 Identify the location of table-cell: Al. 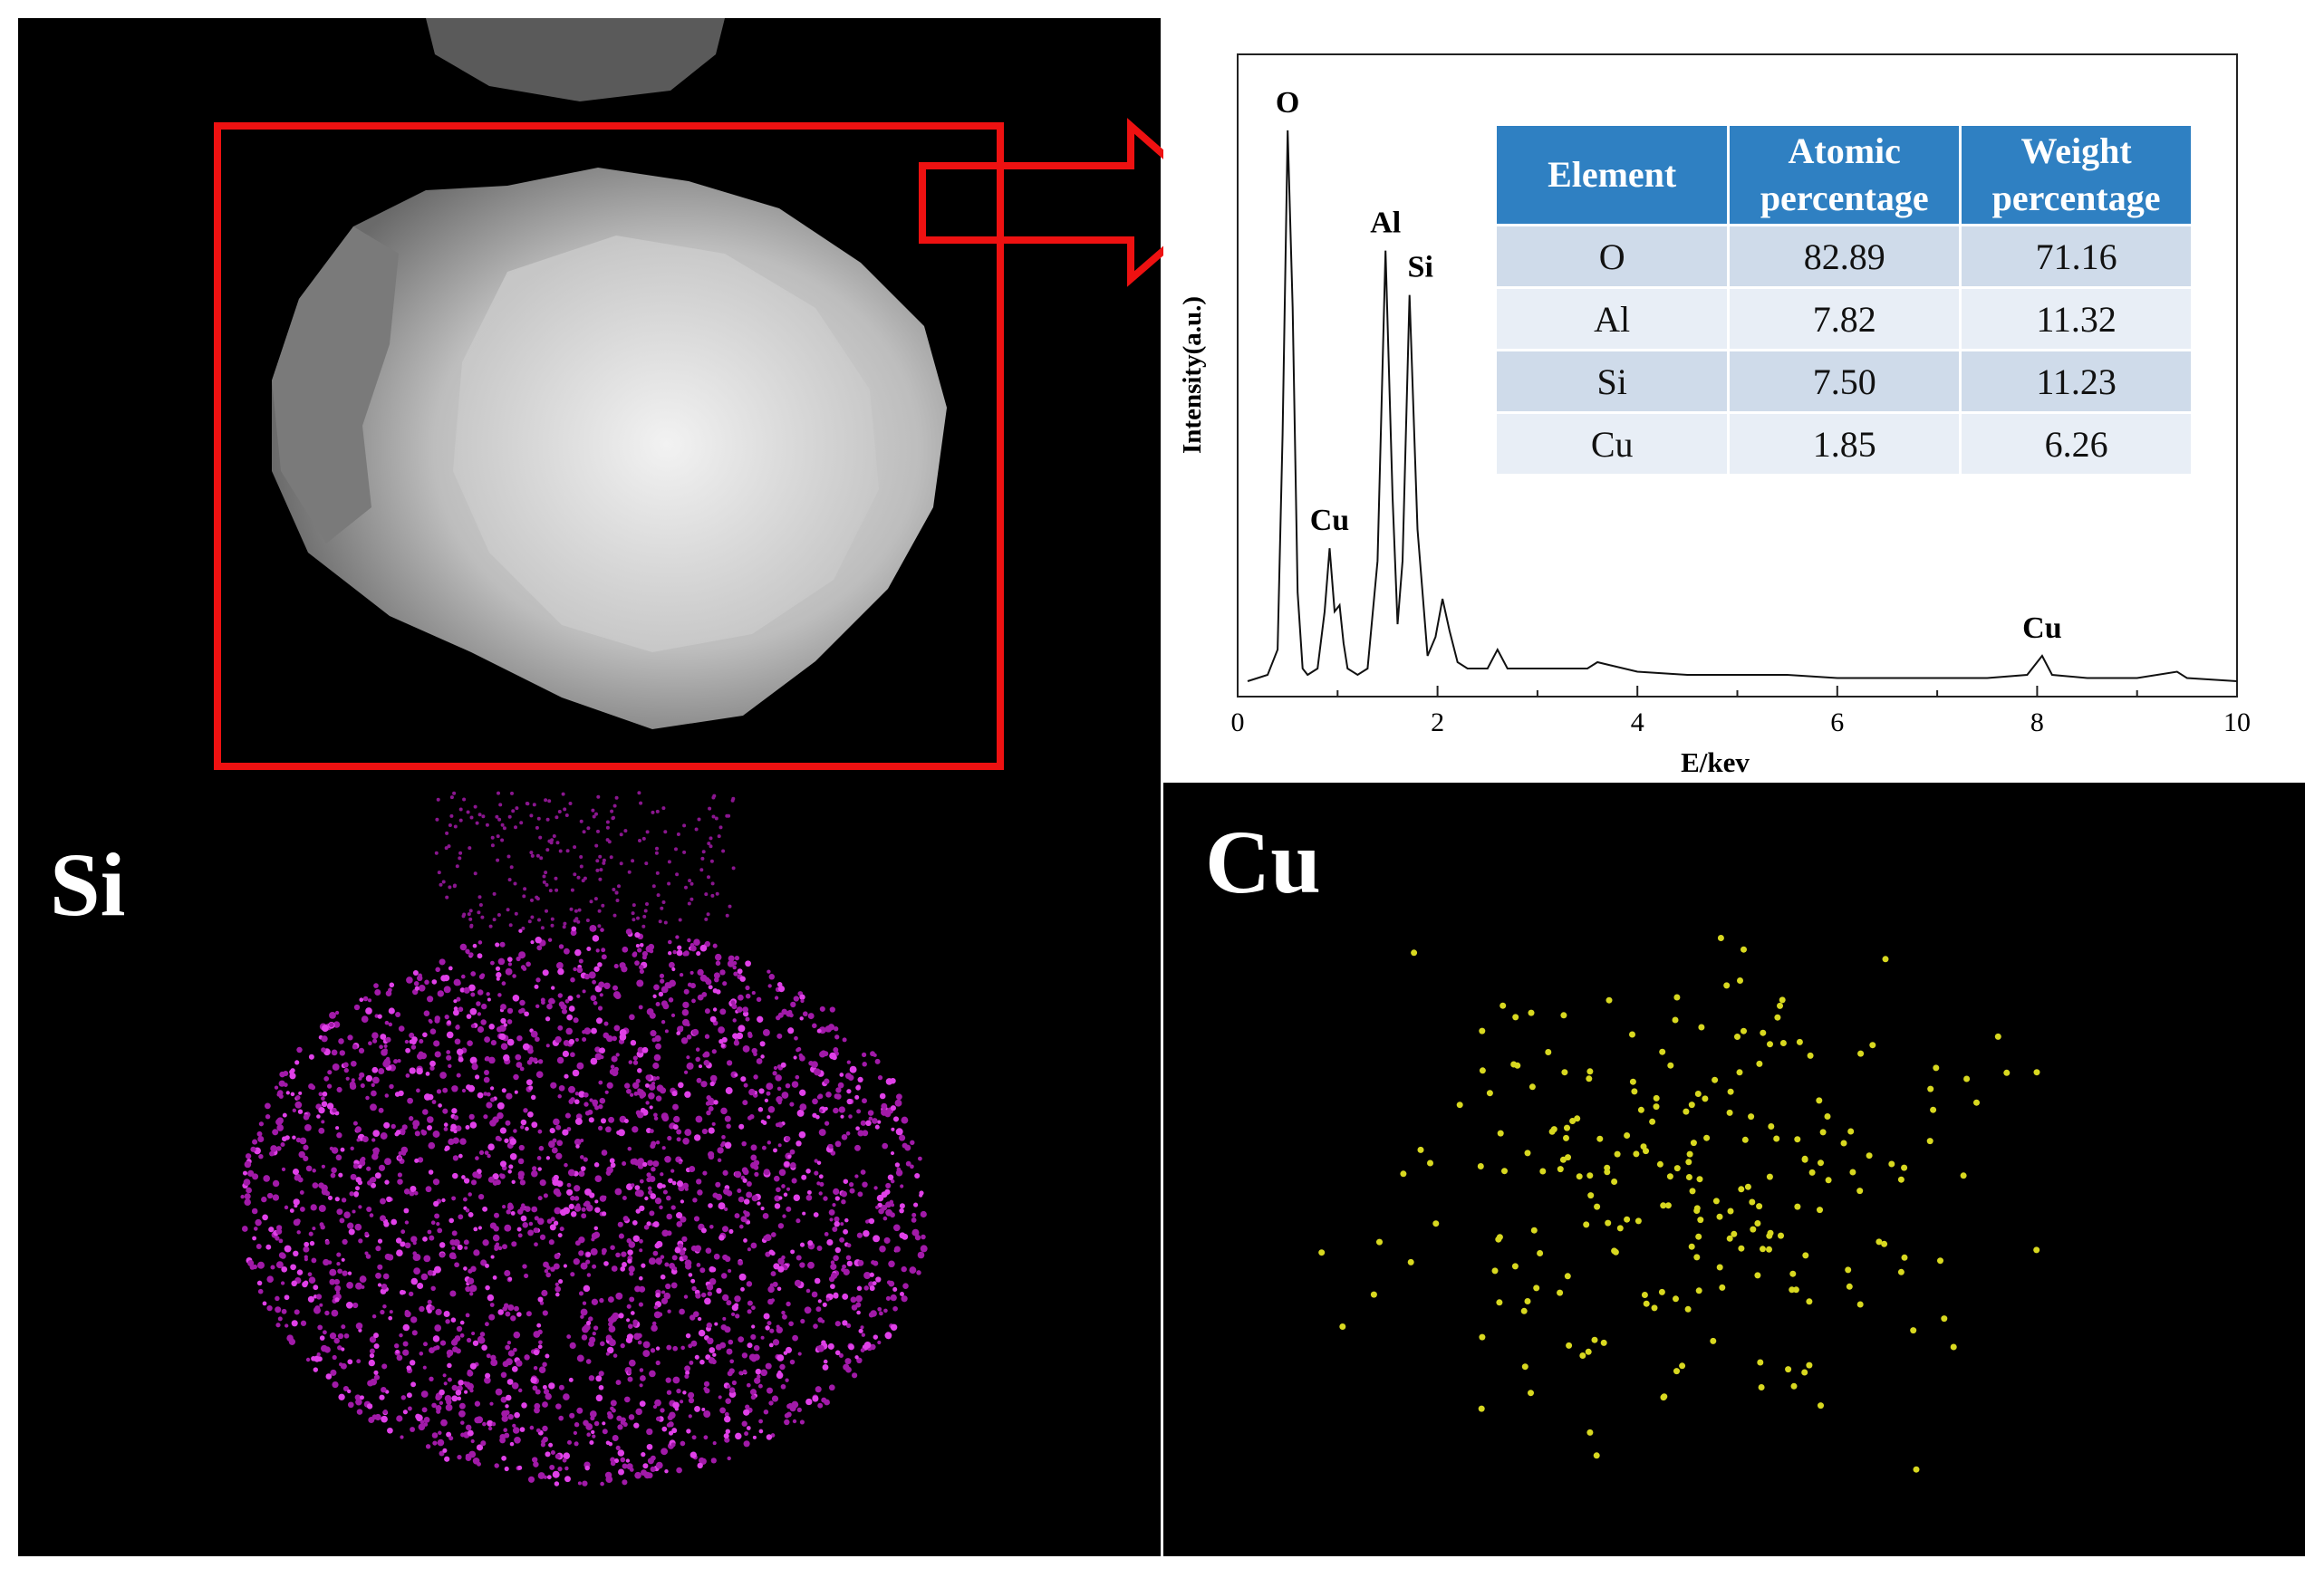
(1614, 319).